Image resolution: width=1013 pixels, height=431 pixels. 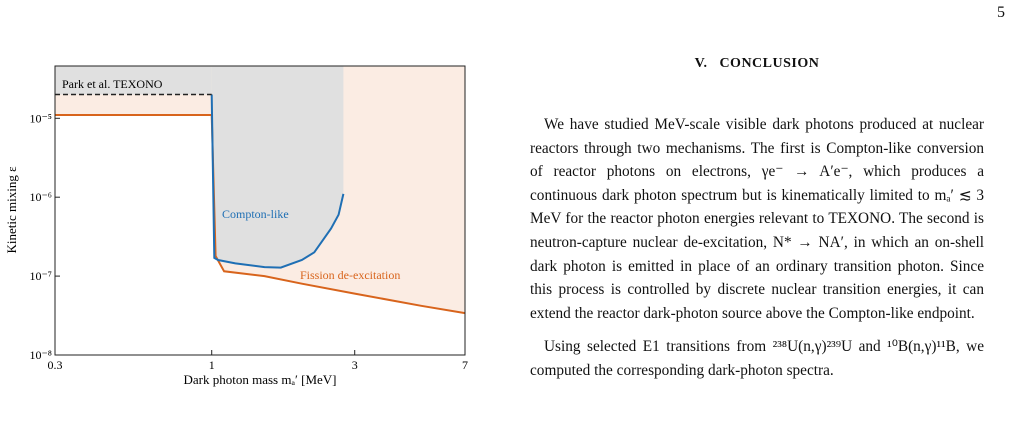 I want to click on page-number: 5, so click(x=1001, y=12).